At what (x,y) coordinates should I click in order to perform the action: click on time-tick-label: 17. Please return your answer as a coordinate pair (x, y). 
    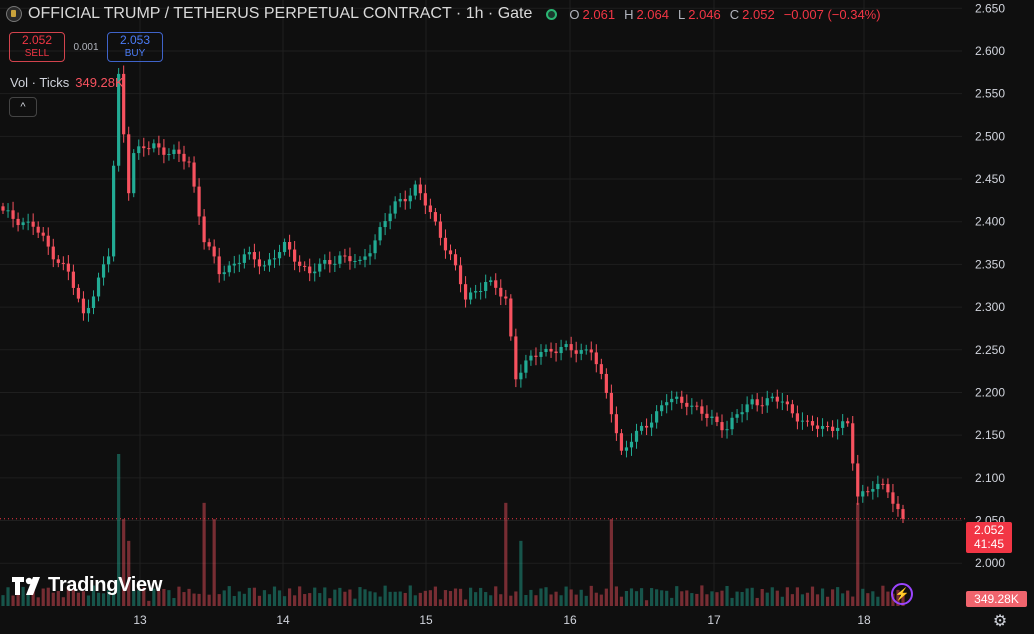
    Looking at the image, I should click on (714, 620).